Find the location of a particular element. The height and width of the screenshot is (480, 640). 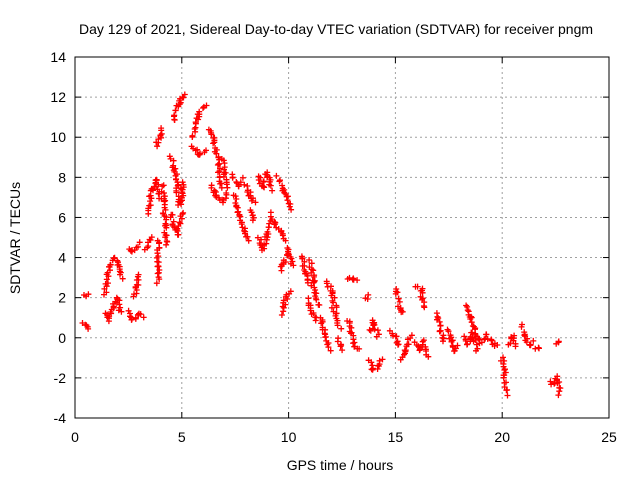

y-tick-label: 0 is located at coordinates (62, 338).